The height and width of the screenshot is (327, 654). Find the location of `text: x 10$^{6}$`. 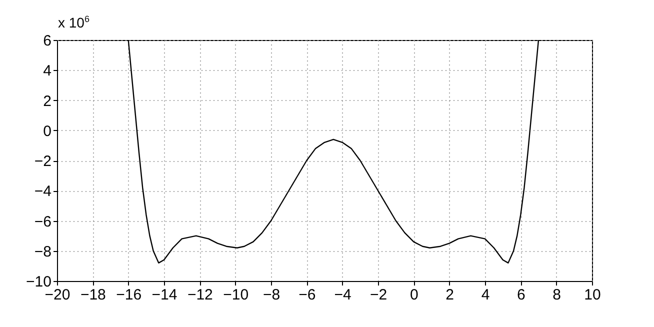

text: x 10$^{6}$ is located at coordinates (74, 22).